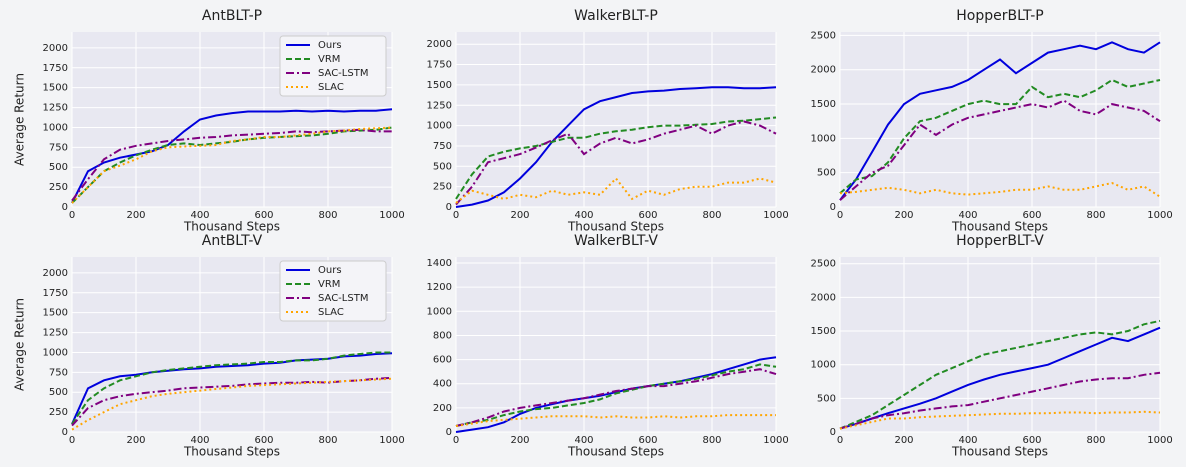 Image resolution: width=1186 pixels, height=467 pixels. Describe the element at coordinates (331, 87) in the screenshot. I see `legend-label: SLAC` at that location.